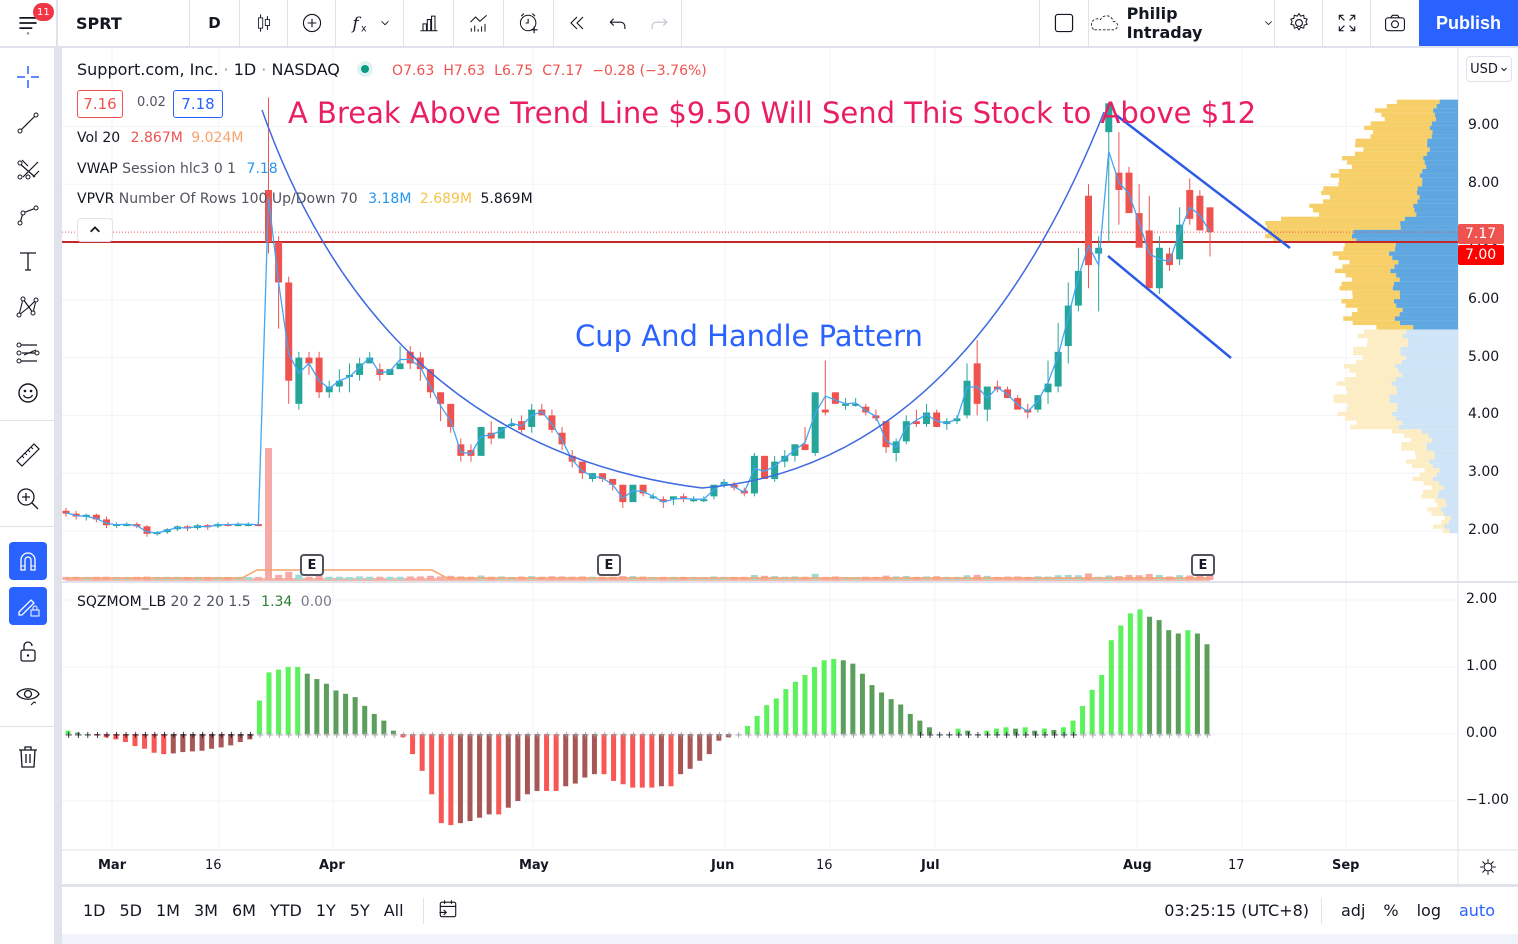 Image resolution: width=1518 pixels, height=944 pixels. Describe the element at coordinates (204, 602) in the screenshot. I see `squeeze-momentum-legend: SQZMOM_LB 20 2 20 1.5 1.34 0.00` at that location.